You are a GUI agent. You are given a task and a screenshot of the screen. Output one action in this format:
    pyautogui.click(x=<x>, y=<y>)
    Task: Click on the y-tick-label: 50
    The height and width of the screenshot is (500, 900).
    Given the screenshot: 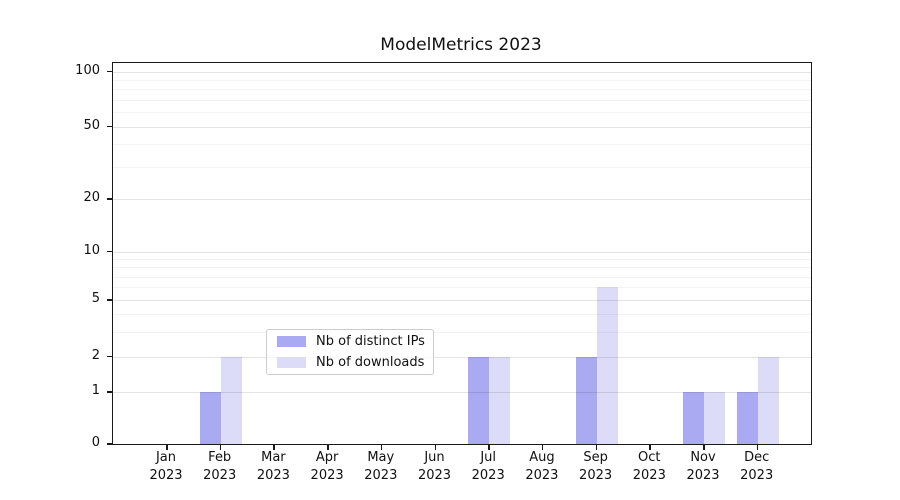 What is the action you would take?
    pyautogui.click(x=91, y=125)
    